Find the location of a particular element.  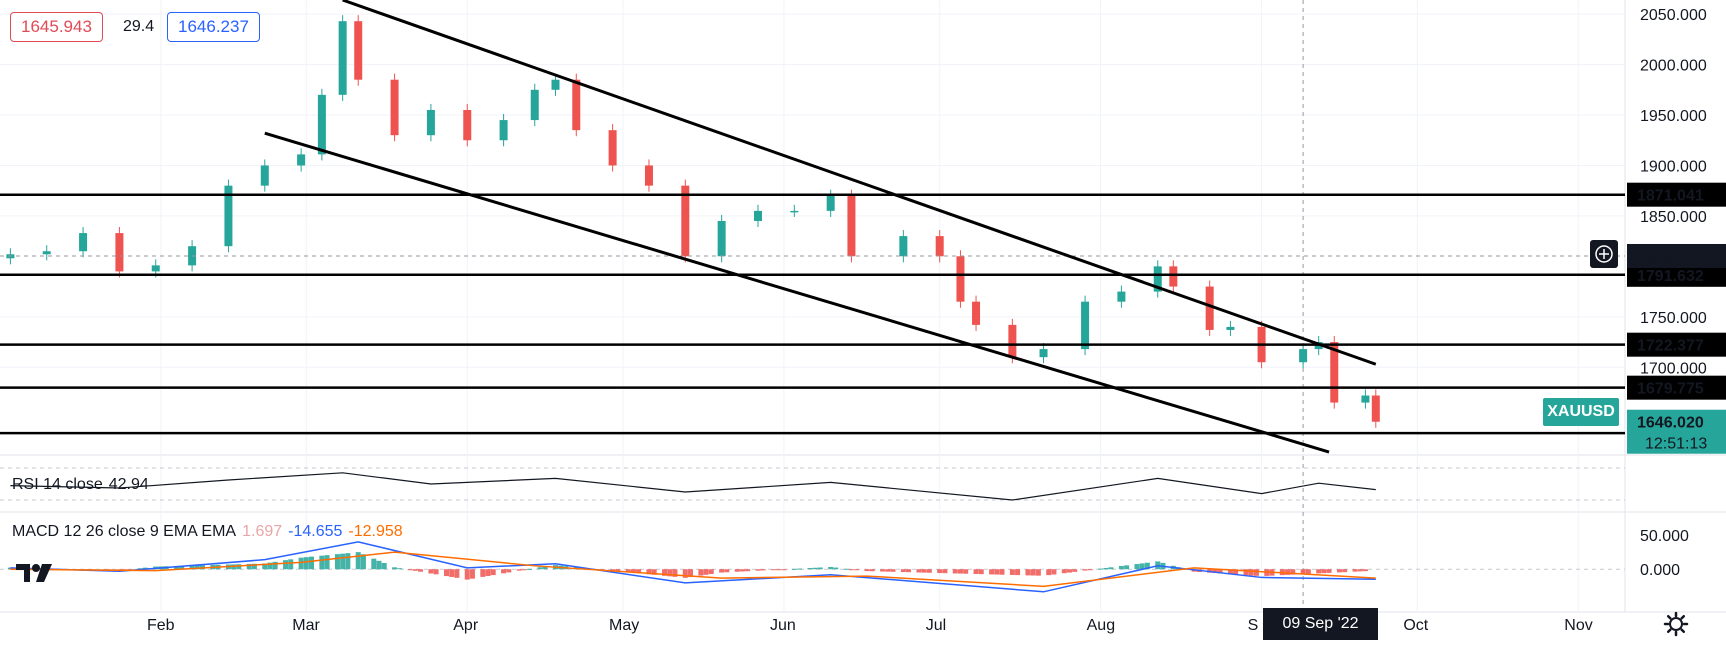

macd-legend-signal: -12.958 is located at coordinates (375, 531).